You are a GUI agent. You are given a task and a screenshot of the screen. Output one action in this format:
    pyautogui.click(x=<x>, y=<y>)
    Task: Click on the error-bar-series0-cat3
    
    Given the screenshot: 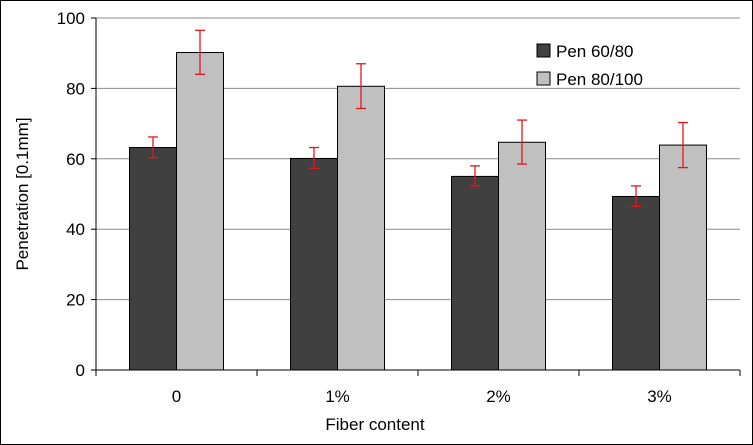 What is the action you would take?
    pyautogui.click(x=636, y=196)
    